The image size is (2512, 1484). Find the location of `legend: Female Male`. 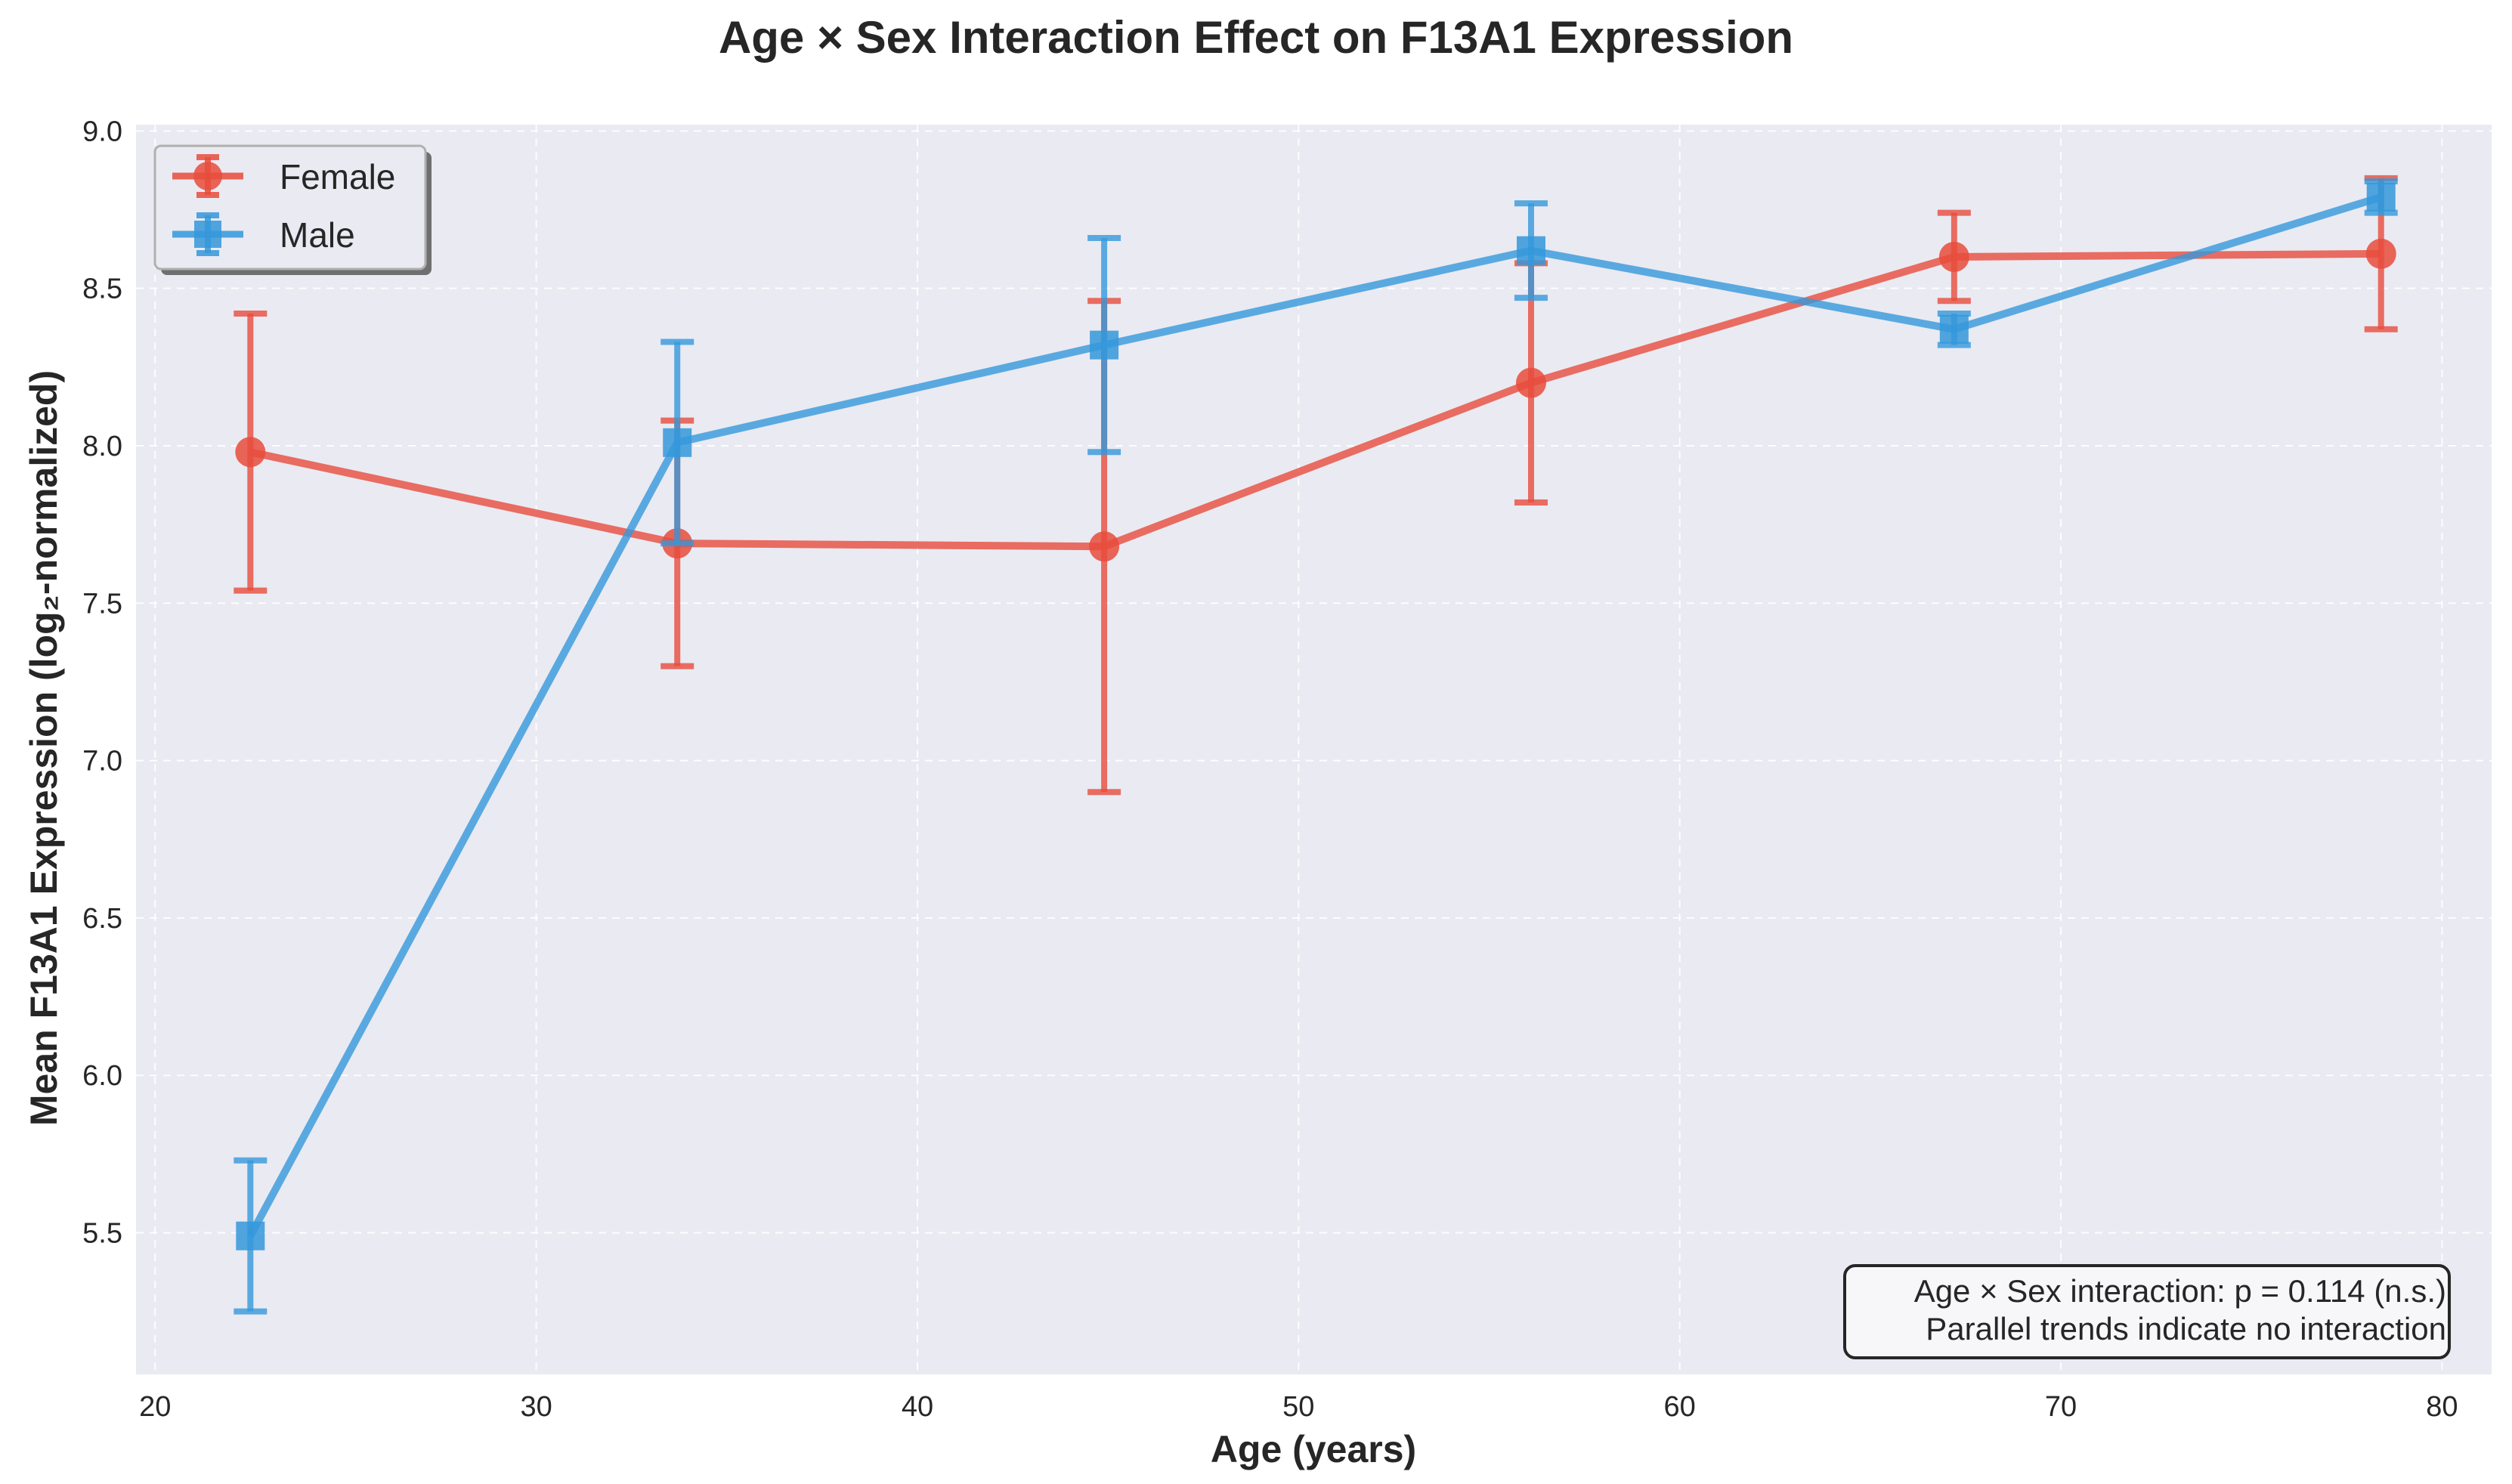

legend: Female Male is located at coordinates (293, 209).